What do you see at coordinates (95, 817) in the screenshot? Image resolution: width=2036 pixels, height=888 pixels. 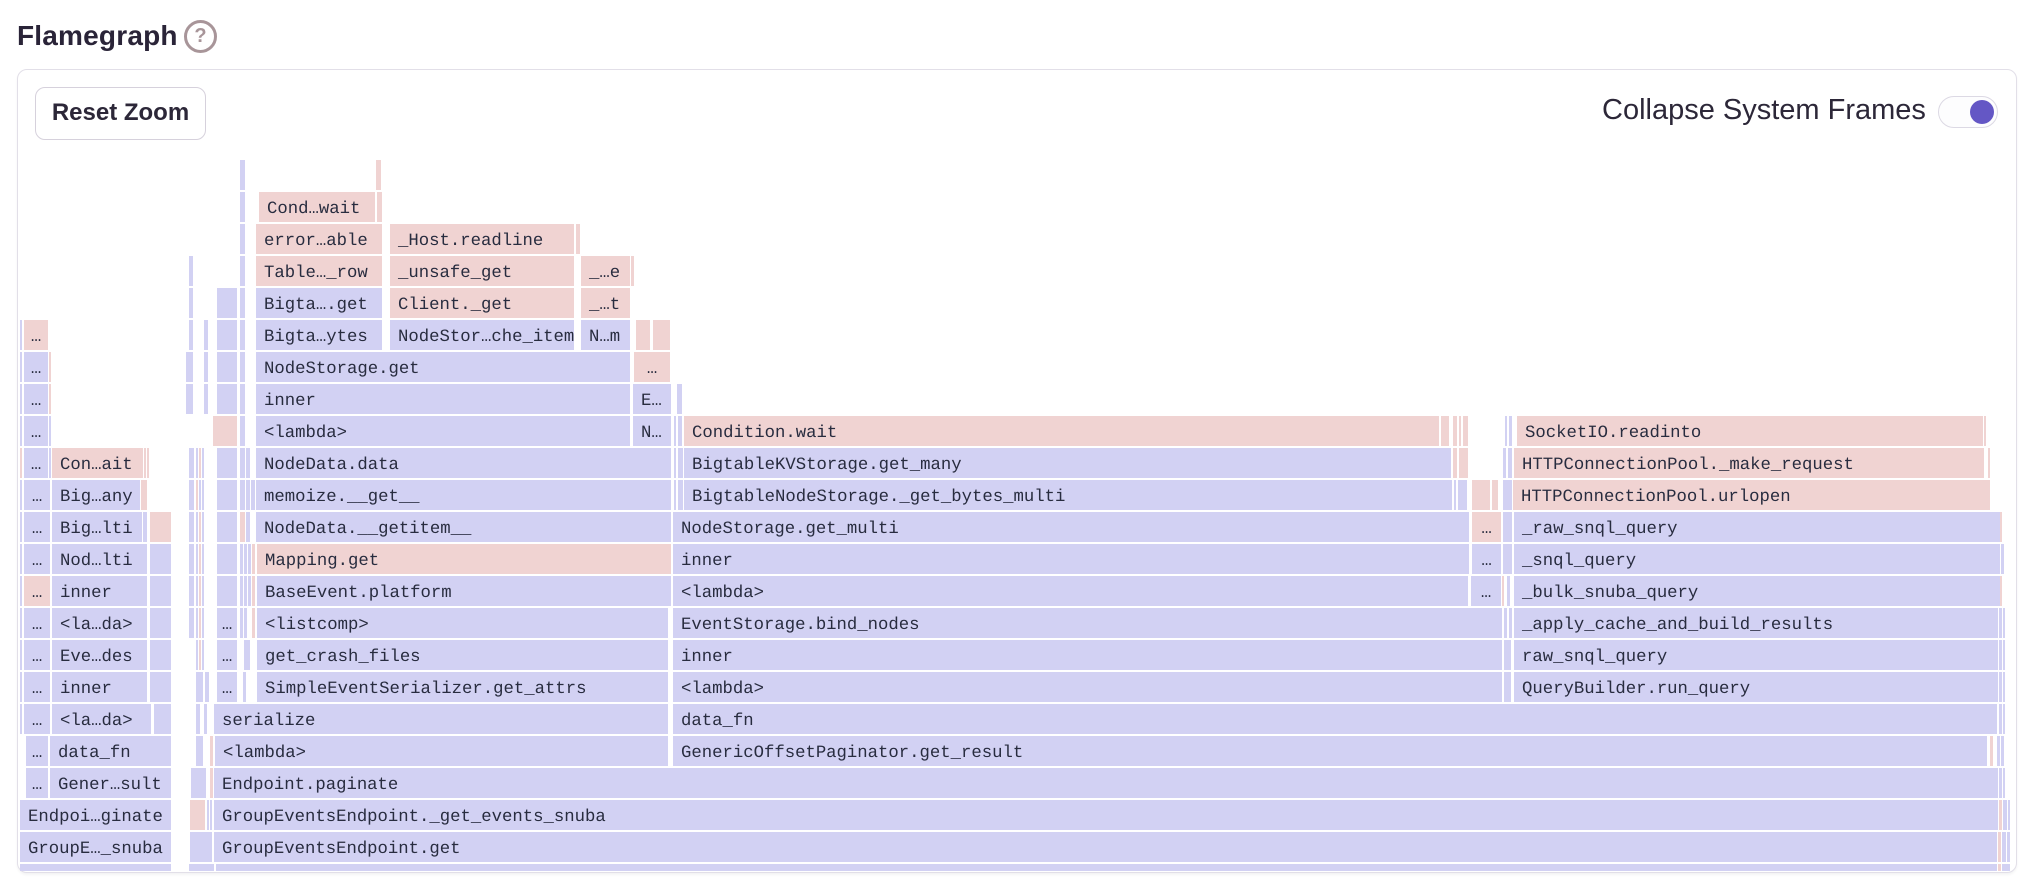 I see `svg-text: Endpoi…ginate` at bounding box center [95, 817].